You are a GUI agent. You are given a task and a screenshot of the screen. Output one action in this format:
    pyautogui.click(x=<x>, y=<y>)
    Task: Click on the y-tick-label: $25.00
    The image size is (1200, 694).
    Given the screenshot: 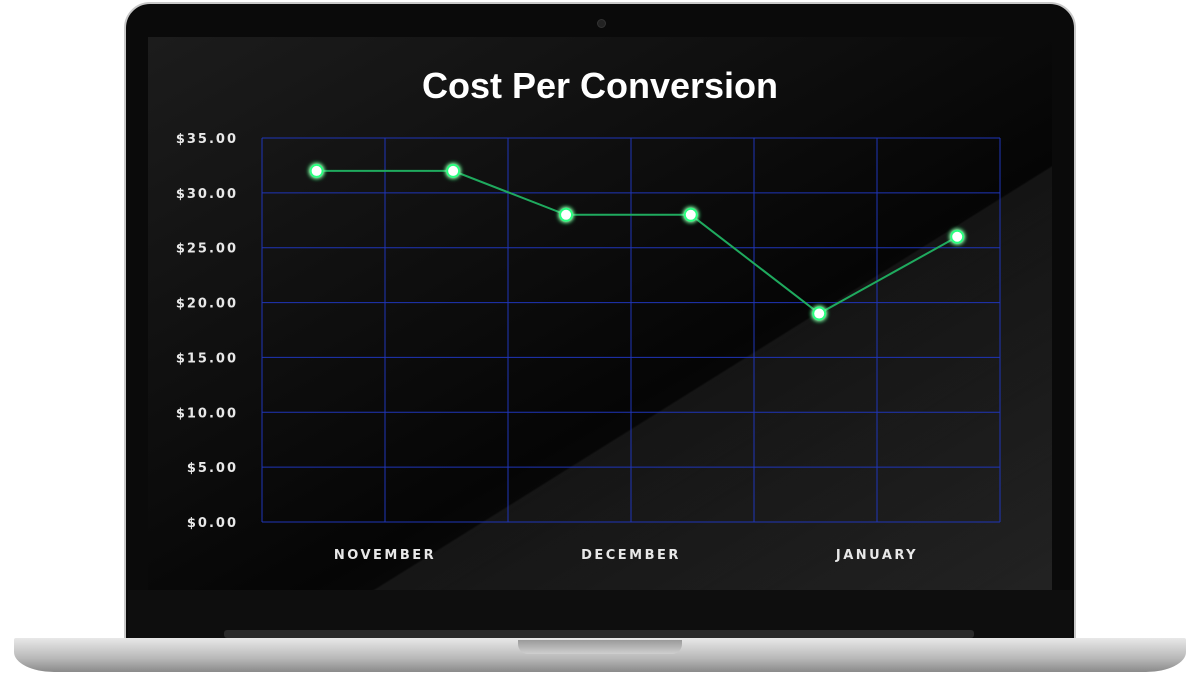 What is the action you would take?
    pyautogui.click(x=207, y=249)
    